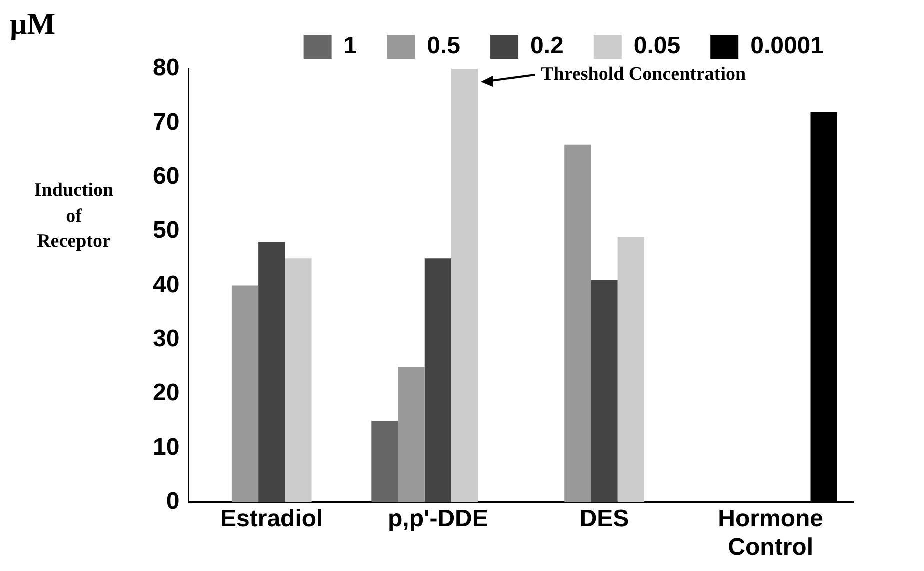  I want to click on y-tick-label: 70, so click(166, 122).